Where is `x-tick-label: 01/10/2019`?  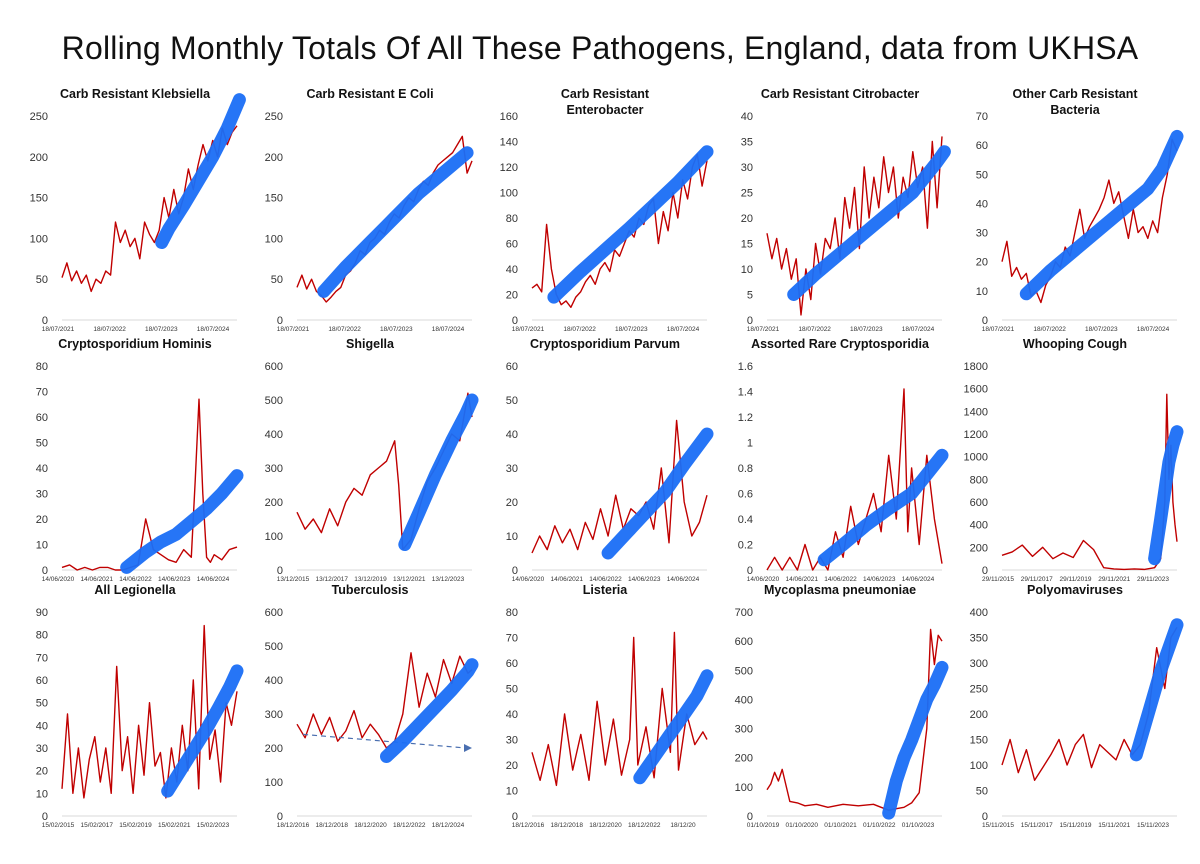
x-tick-label: 01/10/2019 is located at coordinates (763, 825).